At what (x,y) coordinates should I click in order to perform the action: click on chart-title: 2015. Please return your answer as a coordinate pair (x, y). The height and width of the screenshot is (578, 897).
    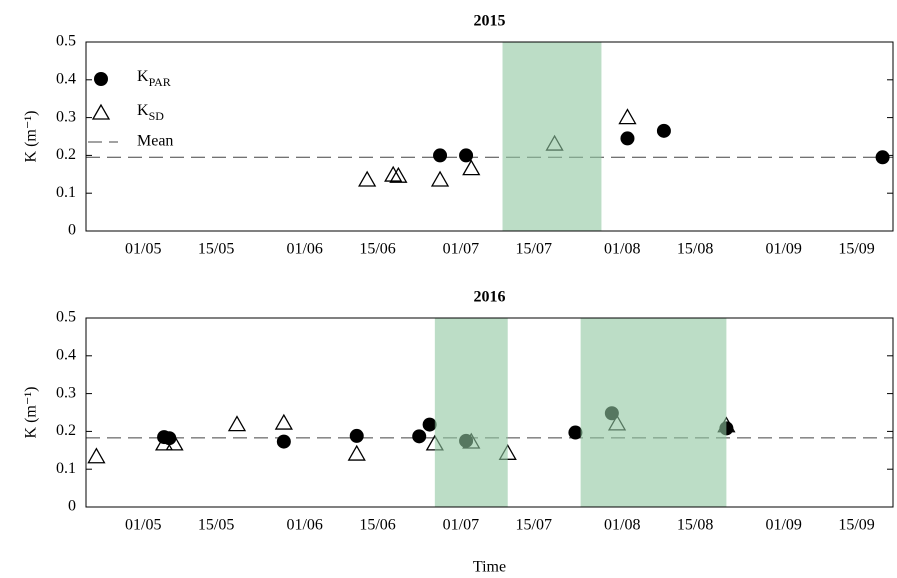
    Looking at the image, I should click on (490, 21).